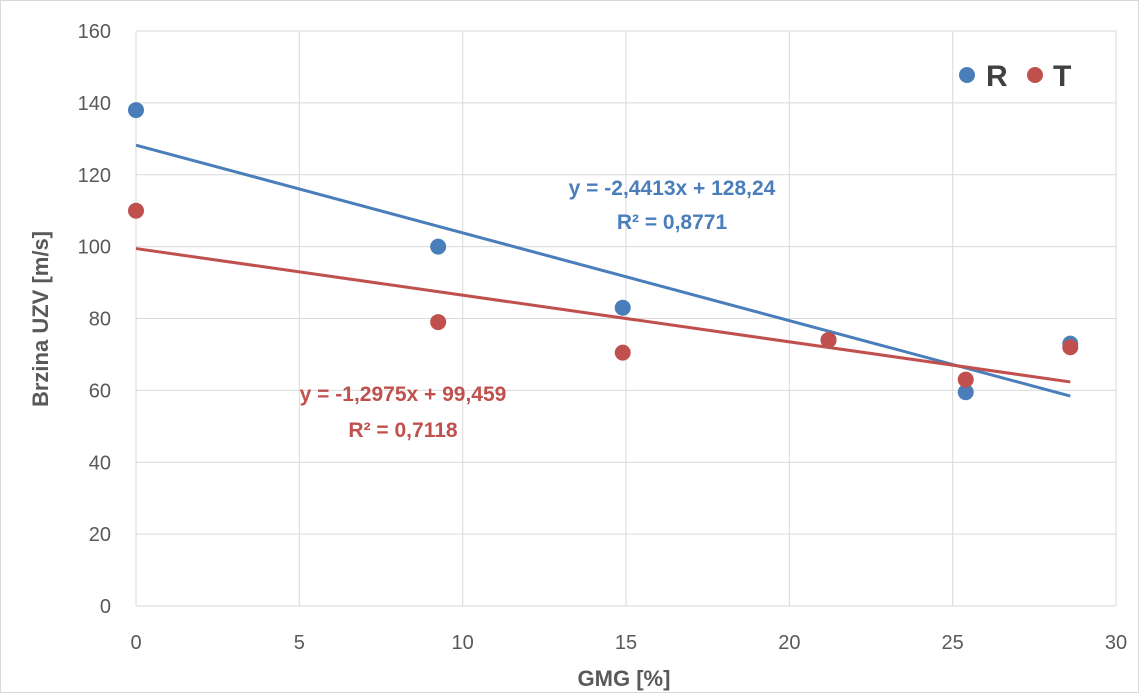  What do you see at coordinates (402, 430) in the screenshot?
I see `trendline-r2-t: R² = 0,7118` at bounding box center [402, 430].